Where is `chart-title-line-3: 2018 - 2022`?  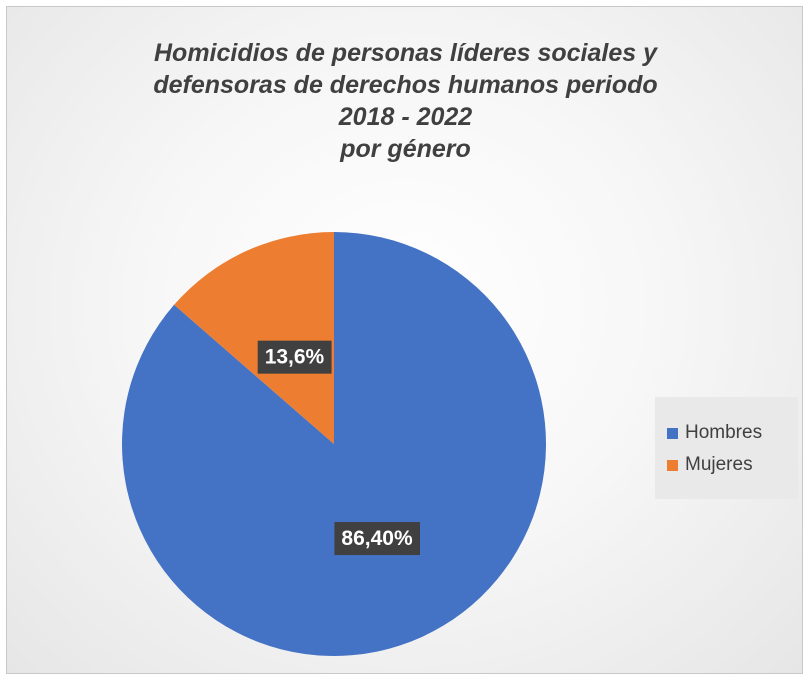
chart-title-line-3: 2018 - 2022 is located at coordinates (405, 117).